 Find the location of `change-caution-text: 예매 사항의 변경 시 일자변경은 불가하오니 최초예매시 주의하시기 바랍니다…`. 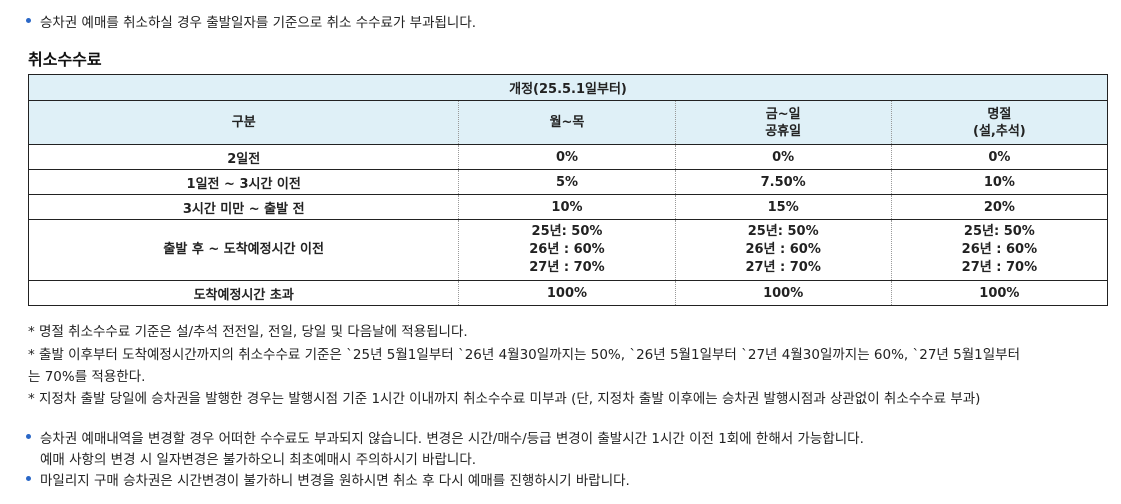

change-caution-text: 예매 사항의 변경 시 일자변경은 불가하오니 최초예매시 주의하시기 바랍니다… is located at coordinates (258, 460).